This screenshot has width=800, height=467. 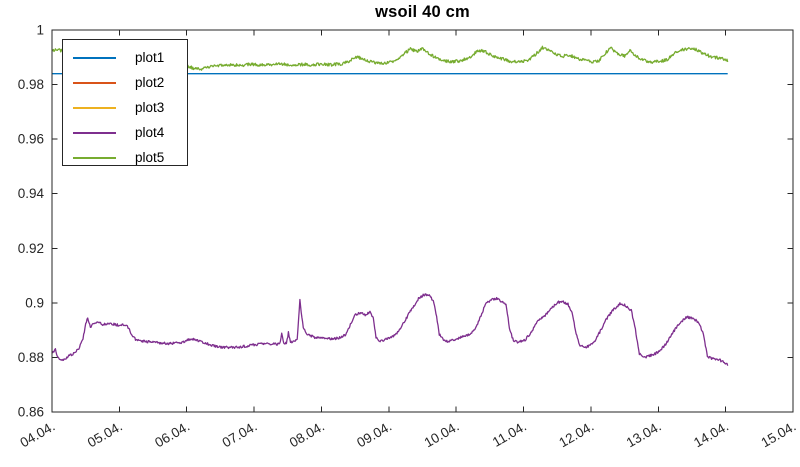 I want to click on legend: plot1 plot2 plot3 plot4 plot5, so click(x=125, y=102).